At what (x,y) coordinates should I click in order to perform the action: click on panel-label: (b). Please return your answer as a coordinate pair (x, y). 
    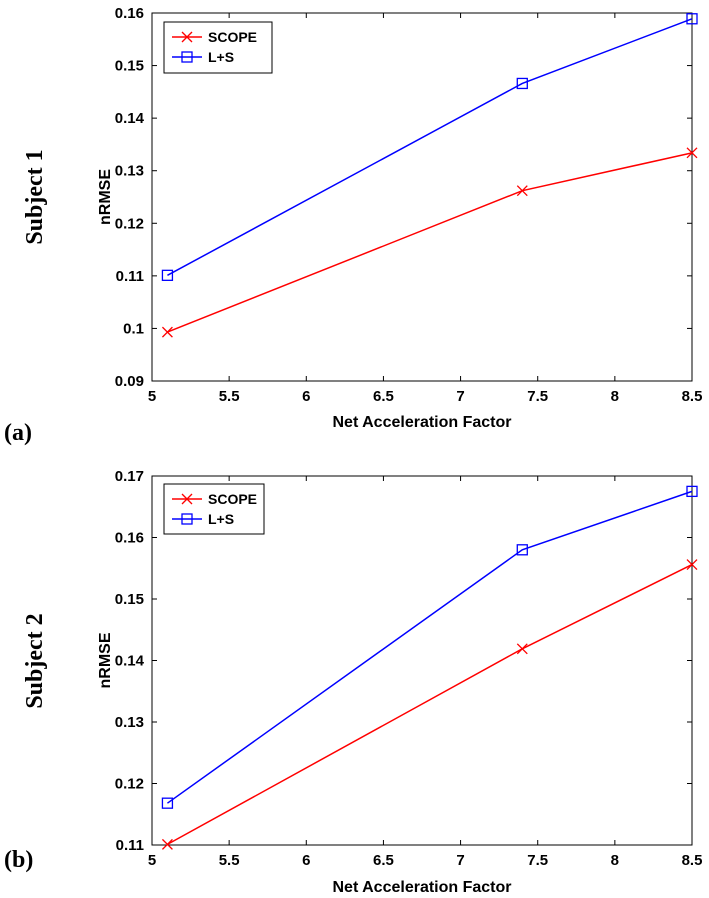
    Looking at the image, I should click on (18, 860).